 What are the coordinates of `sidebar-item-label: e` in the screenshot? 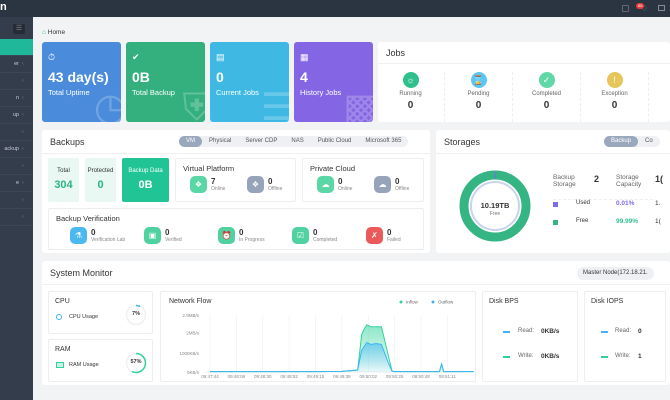 It's located at (17, 183).